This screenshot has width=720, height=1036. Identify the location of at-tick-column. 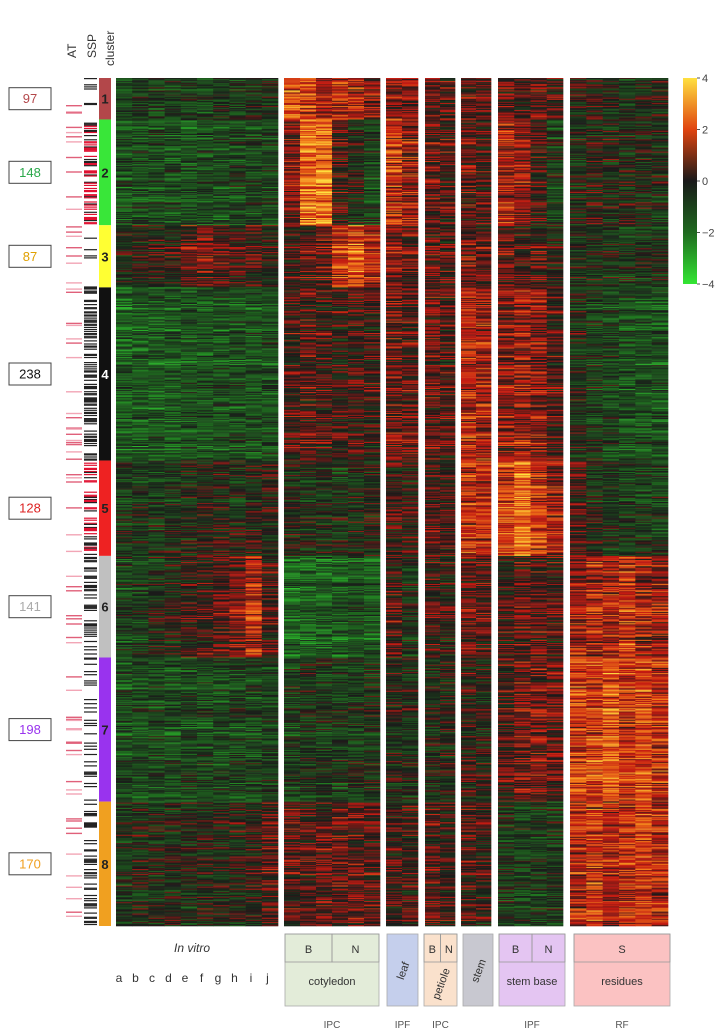
(74, 511).